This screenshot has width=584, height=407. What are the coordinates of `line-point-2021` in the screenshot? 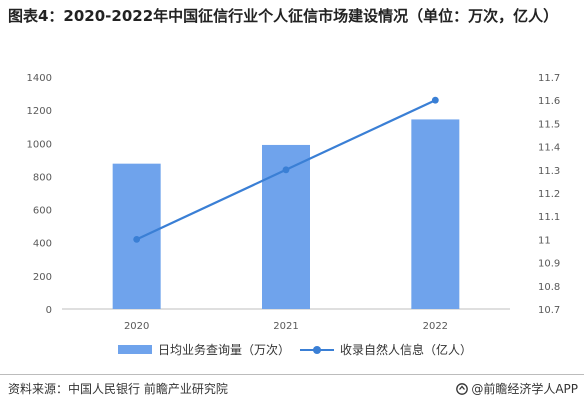 It's located at (286, 170).